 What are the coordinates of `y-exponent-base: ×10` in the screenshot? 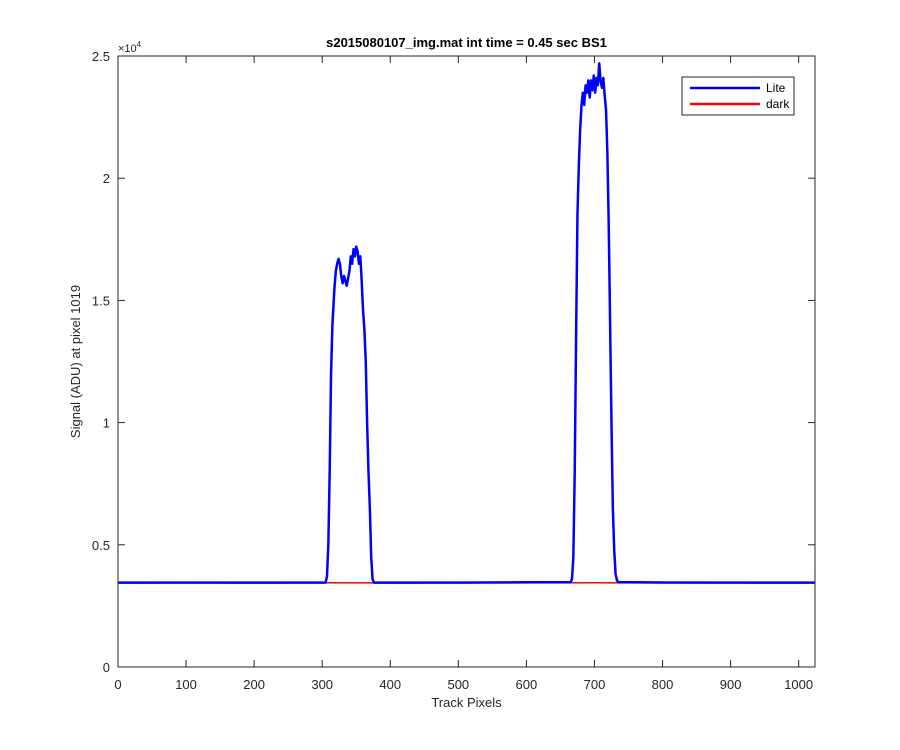 It's located at (127, 49).